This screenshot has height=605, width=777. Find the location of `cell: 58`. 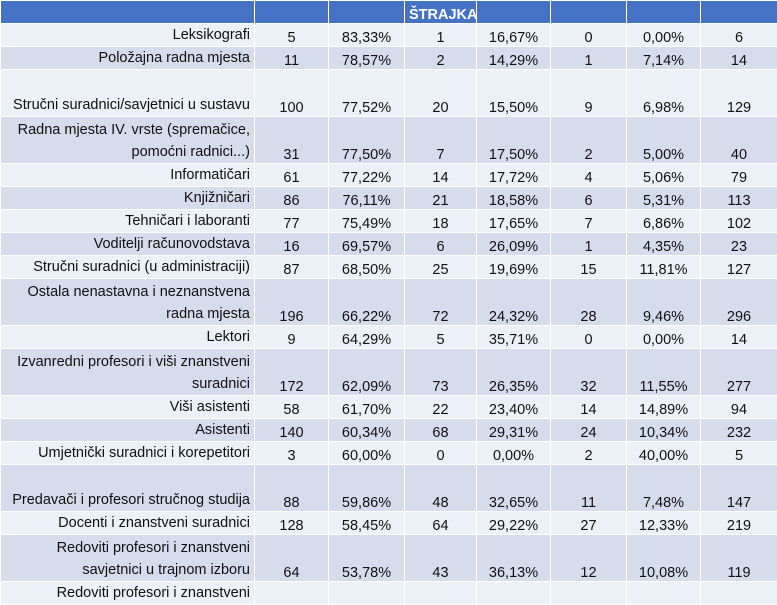

cell: 58 is located at coordinates (292, 407).